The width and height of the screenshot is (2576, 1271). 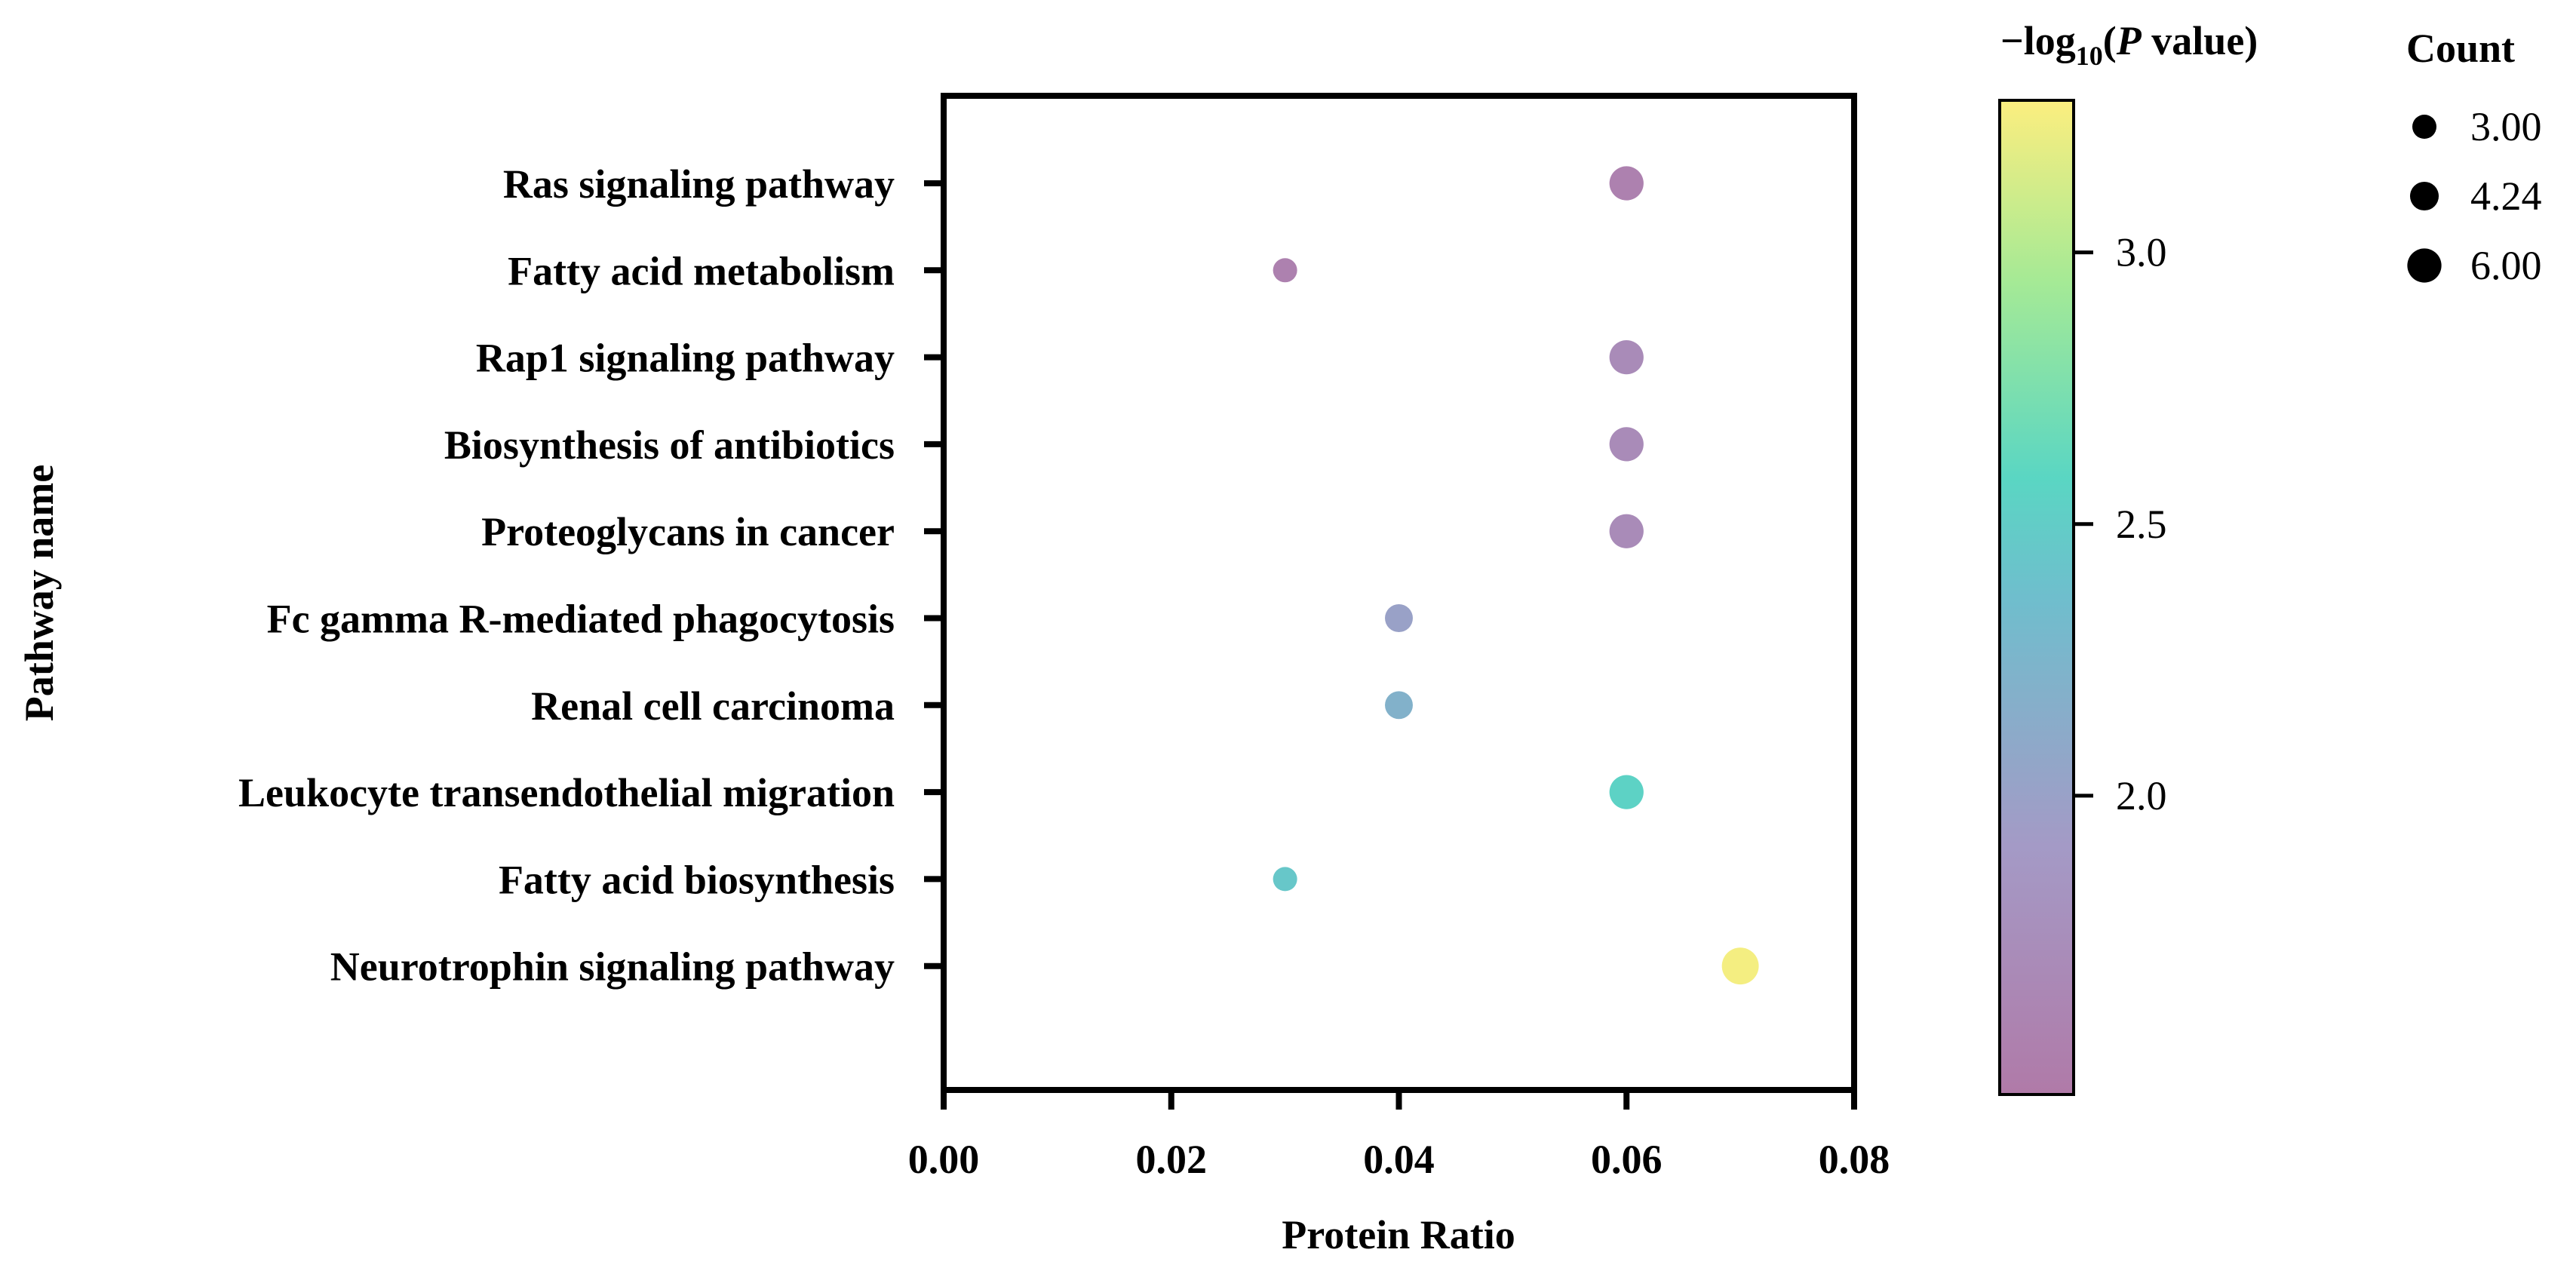 What do you see at coordinates (2460, 48) in the screenshot?
I see `size-legend-title: Count` at bounding box center [2460, 48].